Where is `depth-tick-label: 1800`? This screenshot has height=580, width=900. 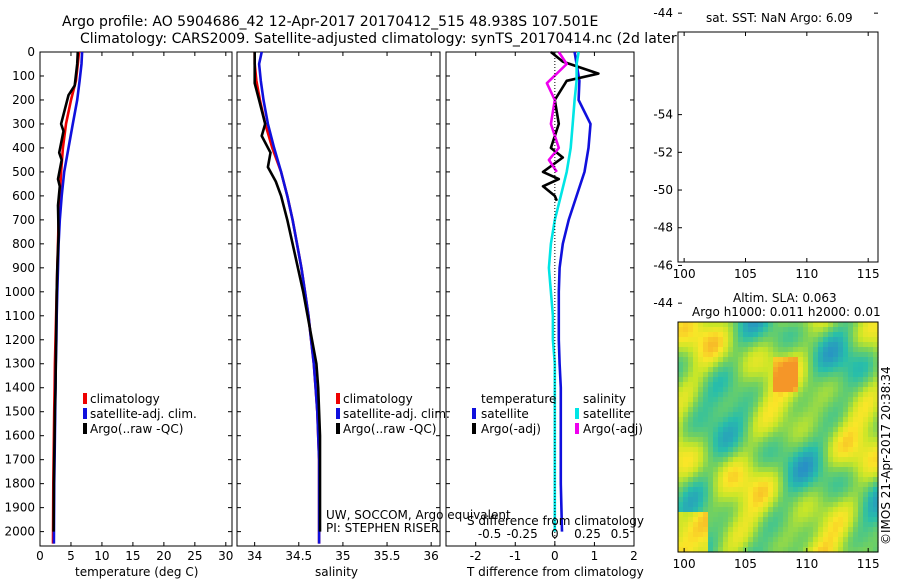 depth-tick-label: 1800 is located at coordinates (19, 484).